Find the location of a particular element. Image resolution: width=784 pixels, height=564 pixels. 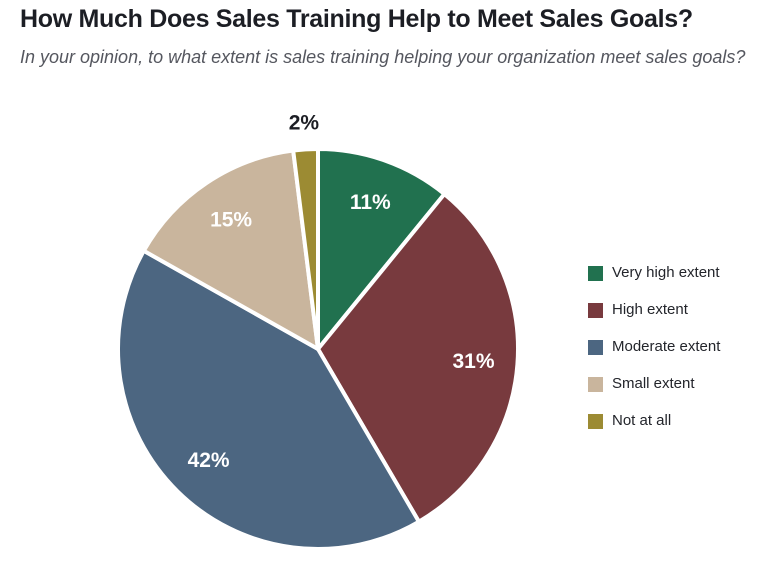

legend-swatch-very-high-extent is located at coordinates (595, 273).